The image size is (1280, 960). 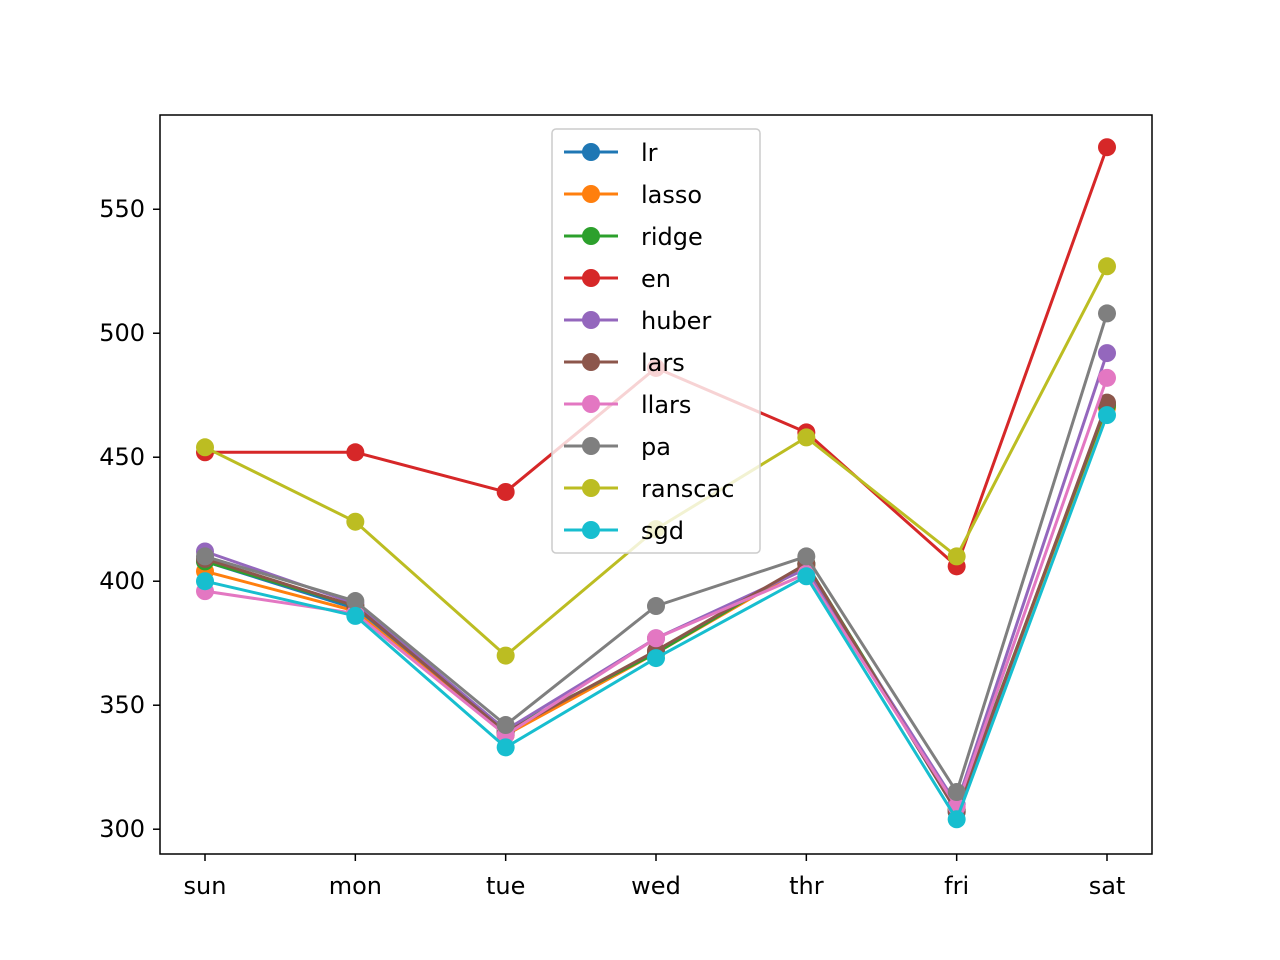 What do you see at coordinates (122, 209) in the screenshot?
I see `y-tick-label: 550` at bounding box center [122, 209].